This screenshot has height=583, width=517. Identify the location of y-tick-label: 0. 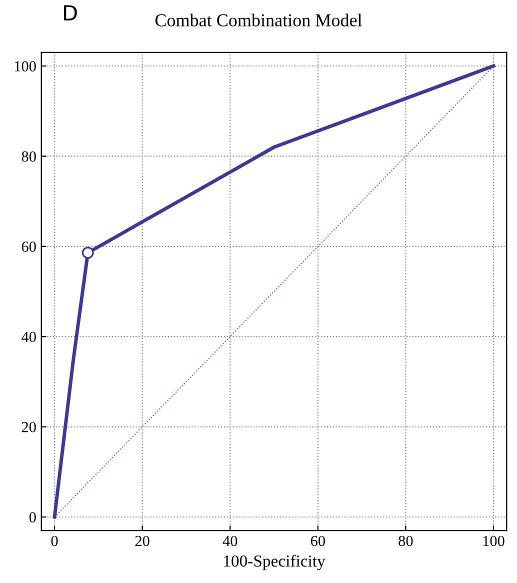
(32, 517).